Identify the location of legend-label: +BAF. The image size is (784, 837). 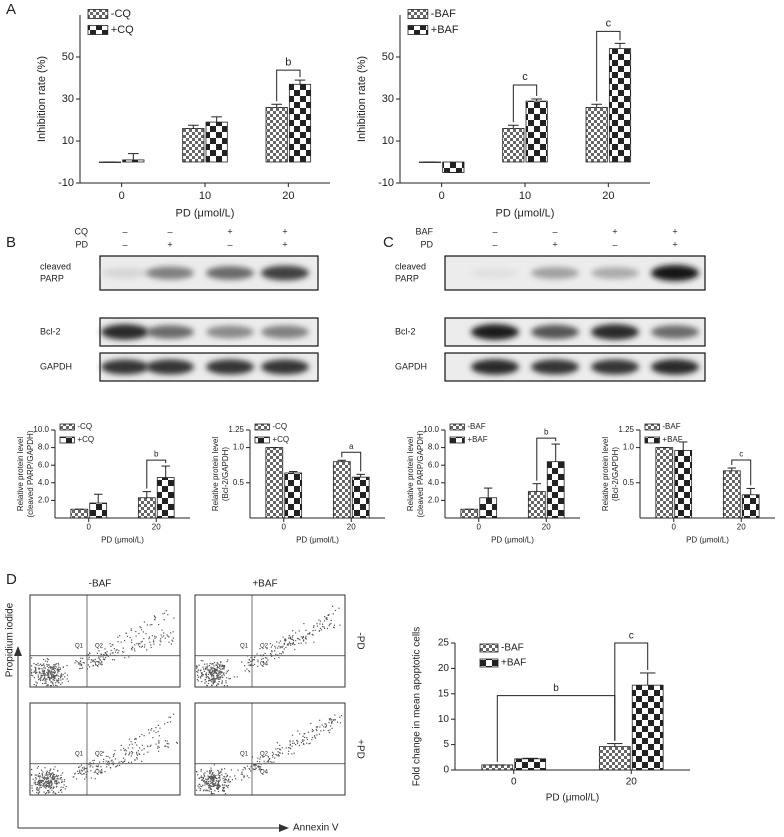
(445, 30).